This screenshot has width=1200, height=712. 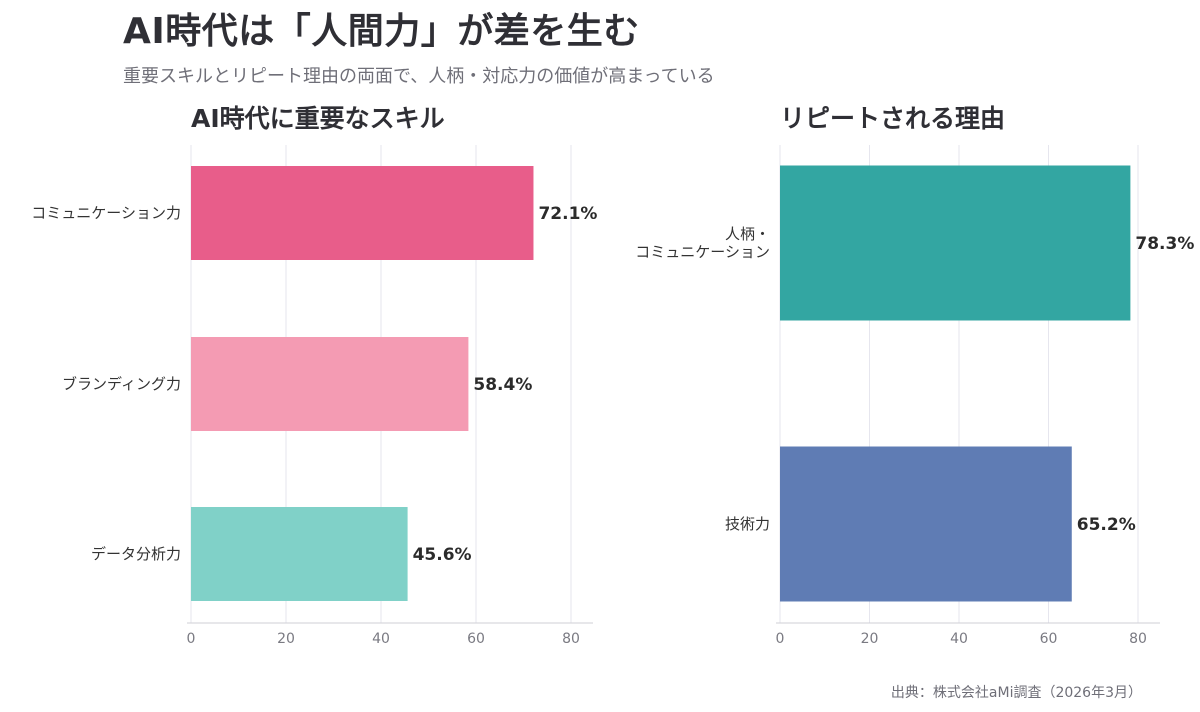 What do you see at coordinates (870, 639) in the screenshot?
I see `reasons-x-tick-label: 20` at bounding box center [870, 639].